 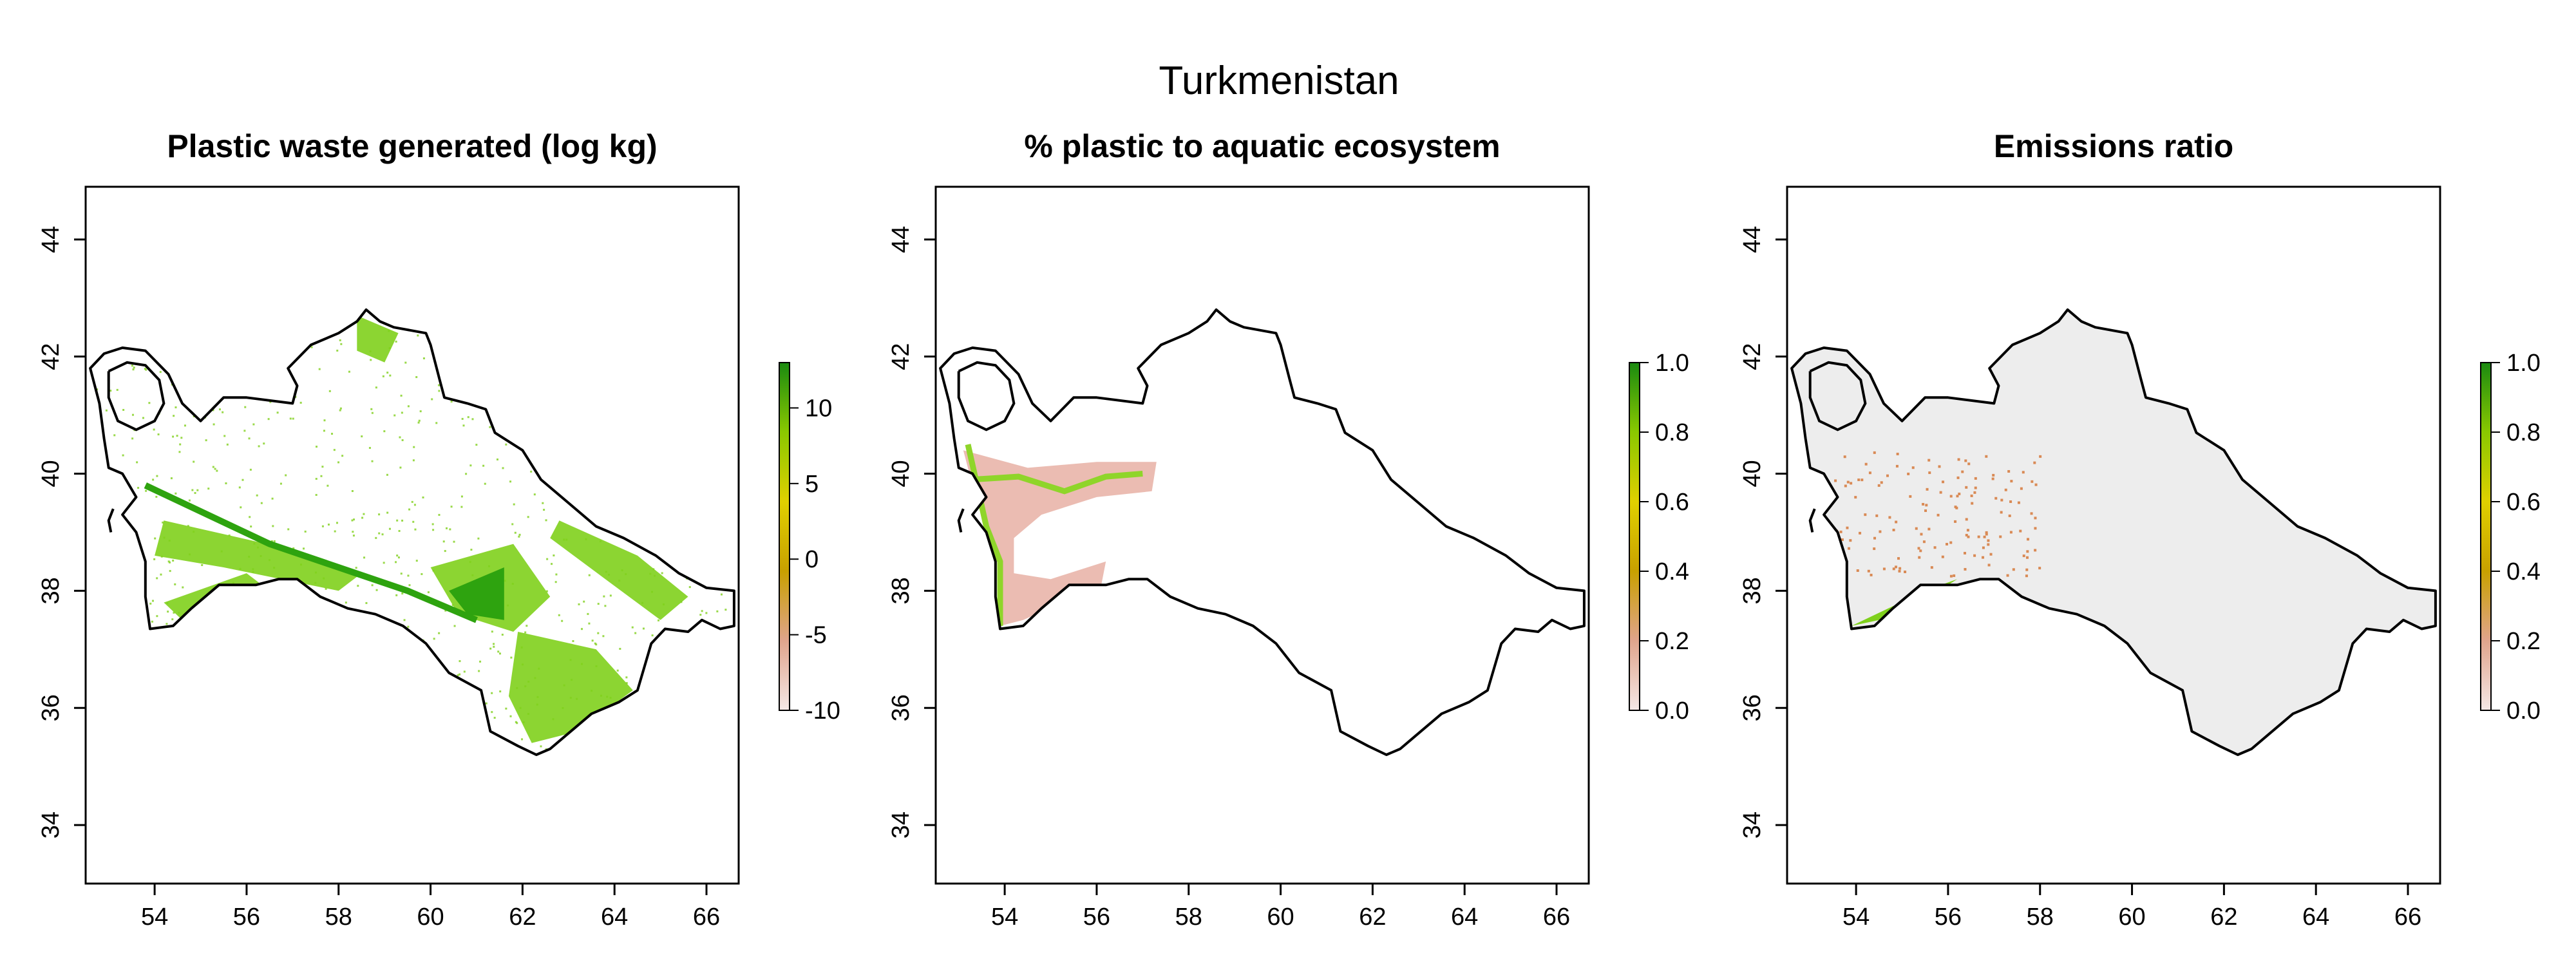 What do you see at coordinates (901, 824) in the screenshot?
I see `y-tick-label: 34` at bounding box center [901, 824].